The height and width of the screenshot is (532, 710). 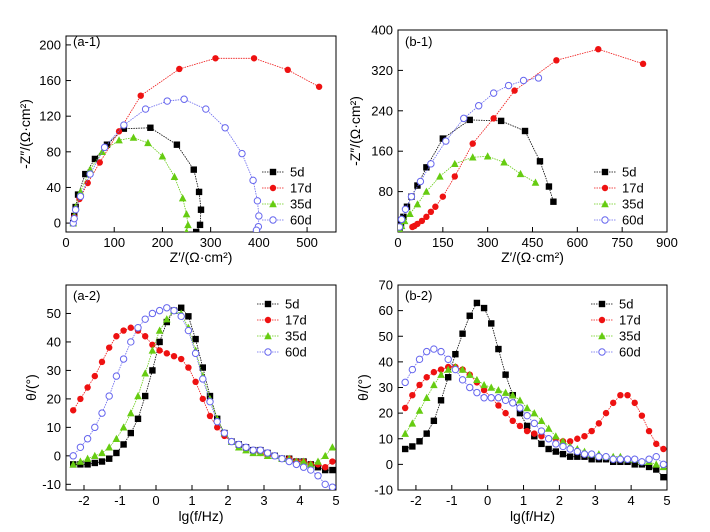 I want to click on legend-label-5d: 5d, so click(x=629, y=172).